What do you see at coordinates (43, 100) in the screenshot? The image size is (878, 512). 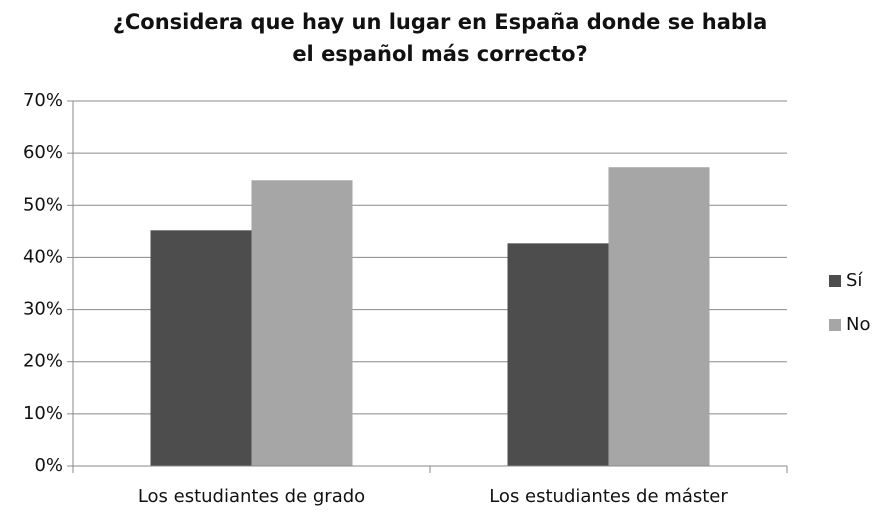 I see `y-tick-label: 70%` at bounding box center [43, 100].